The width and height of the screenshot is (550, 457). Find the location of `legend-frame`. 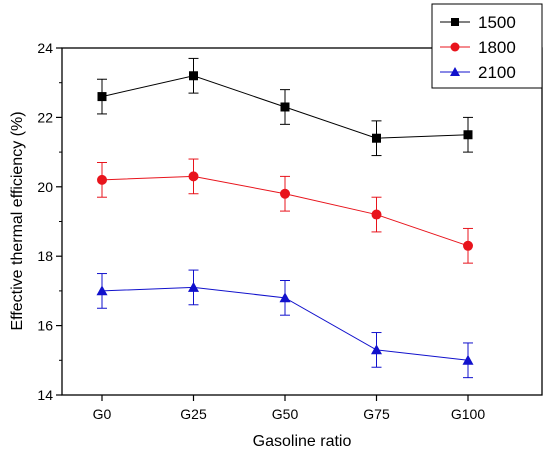

legend-frame is located at coordinates (487, 46).